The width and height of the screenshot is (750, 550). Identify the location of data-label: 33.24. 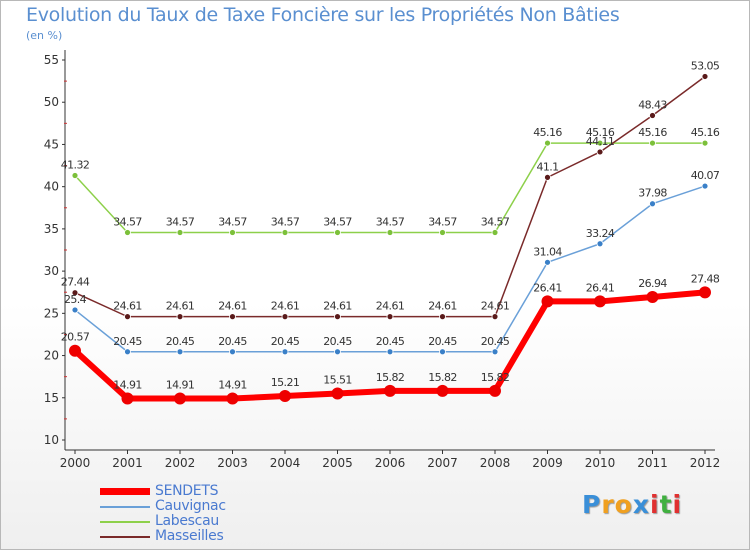
(600, 233).